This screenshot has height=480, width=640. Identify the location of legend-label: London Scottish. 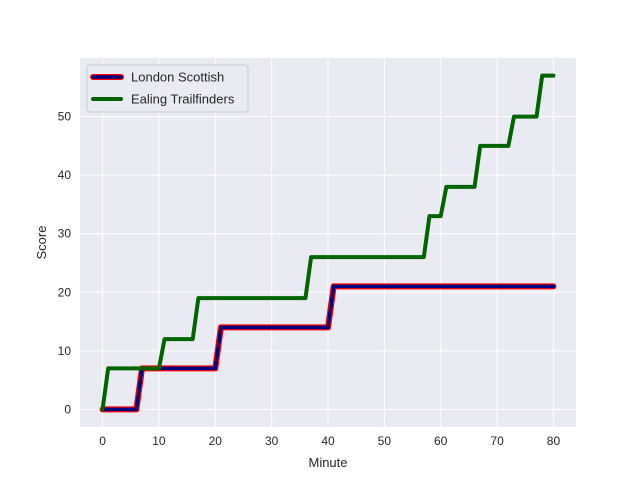
(177, 77).